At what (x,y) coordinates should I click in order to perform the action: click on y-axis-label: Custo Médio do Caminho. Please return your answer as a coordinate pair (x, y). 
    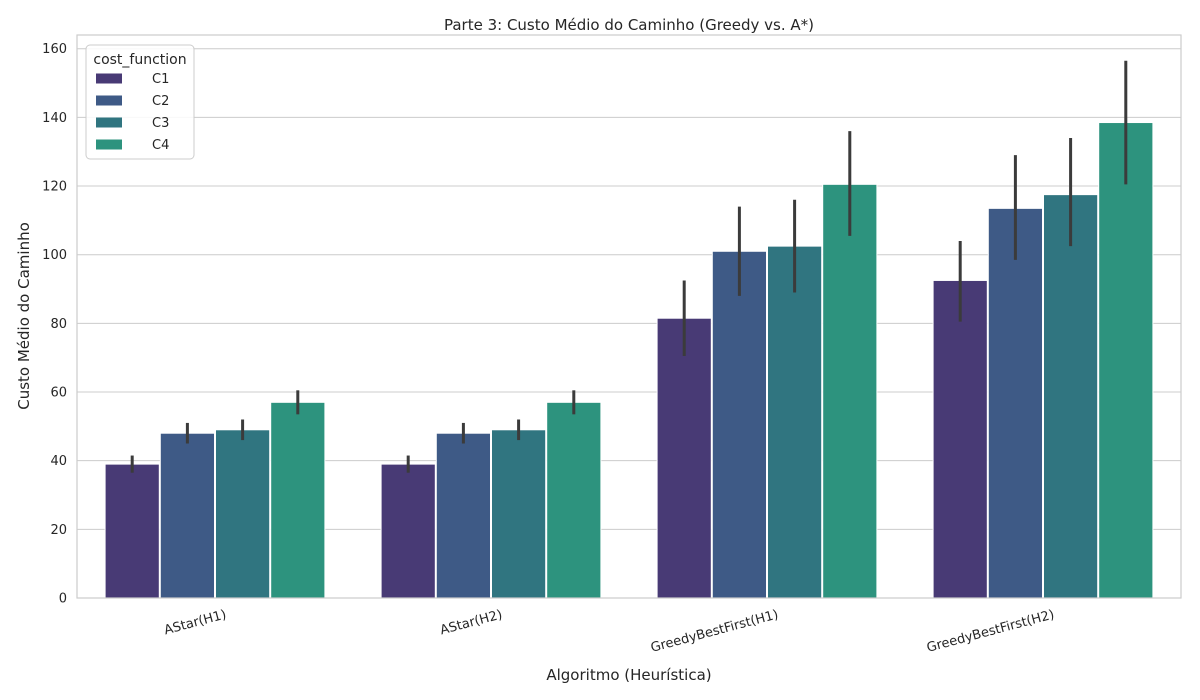
    Looking at the image, I should click on (24, 316).